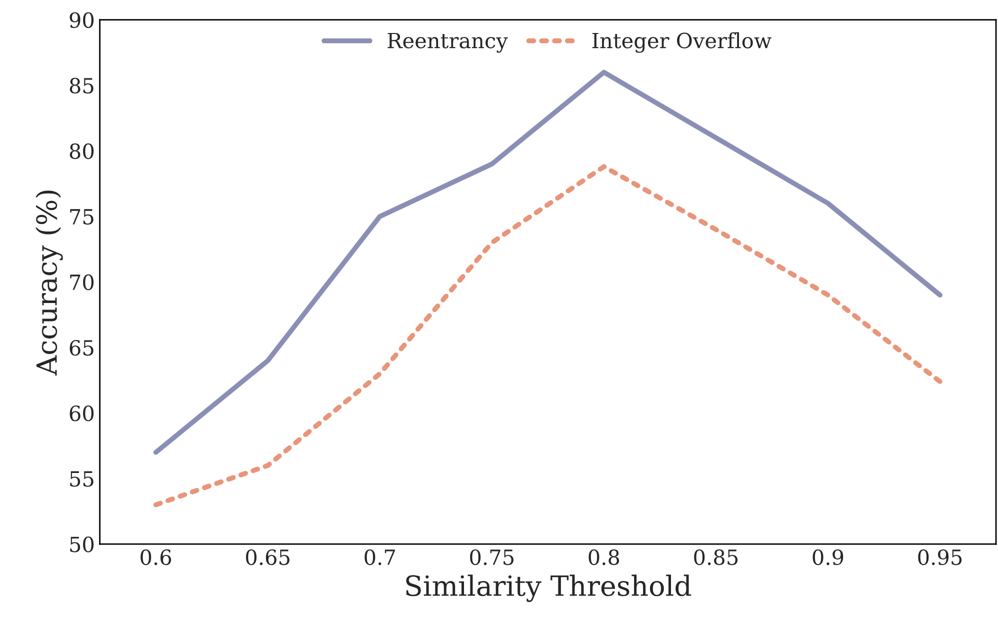 This screenshot has height=619, width=998. What do you see at coordinates (82, 479) in the screenshot?
I see `y-tick-label: 55` at bounding box center [82, 479].